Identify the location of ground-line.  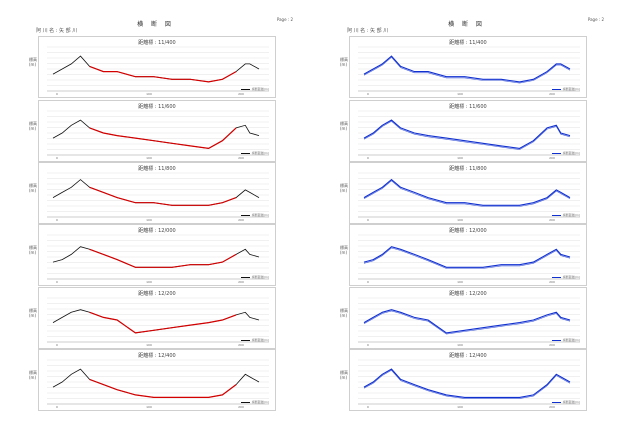
(156, 192).